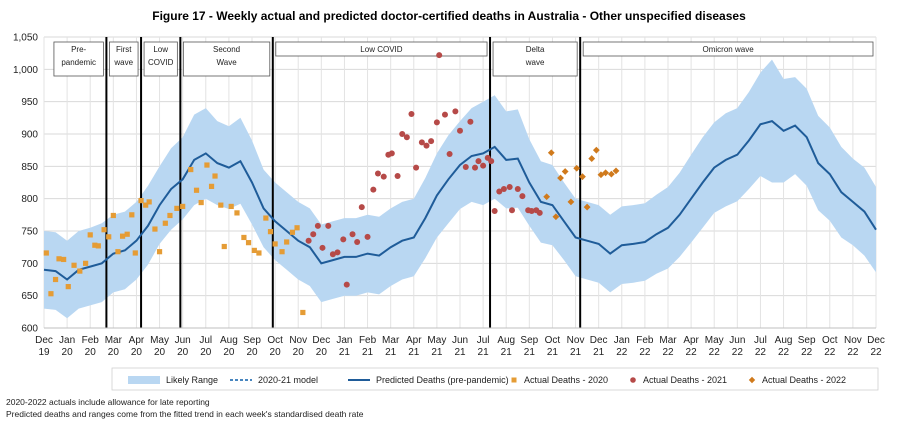 This screenshot has width=898, height=428. Describe the element at coordinates (29, 135) in the screenshot. I see `y-tick-label: 900` at that location.